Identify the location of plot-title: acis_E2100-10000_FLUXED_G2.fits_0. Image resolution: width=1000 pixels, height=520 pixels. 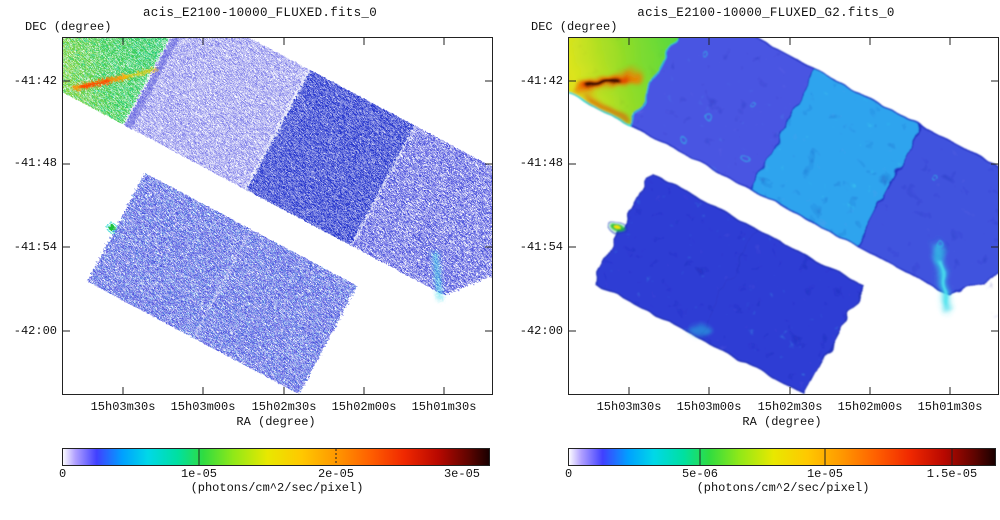
(766, 13).